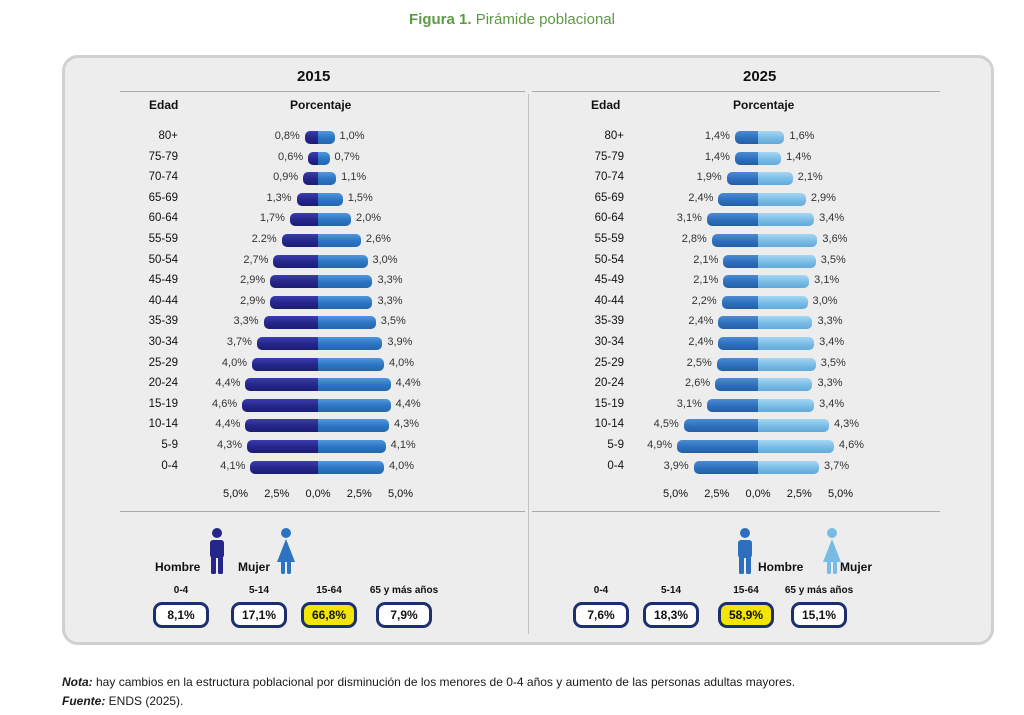  I want to click on female-value-label: 2,6%, so click(378, 239).